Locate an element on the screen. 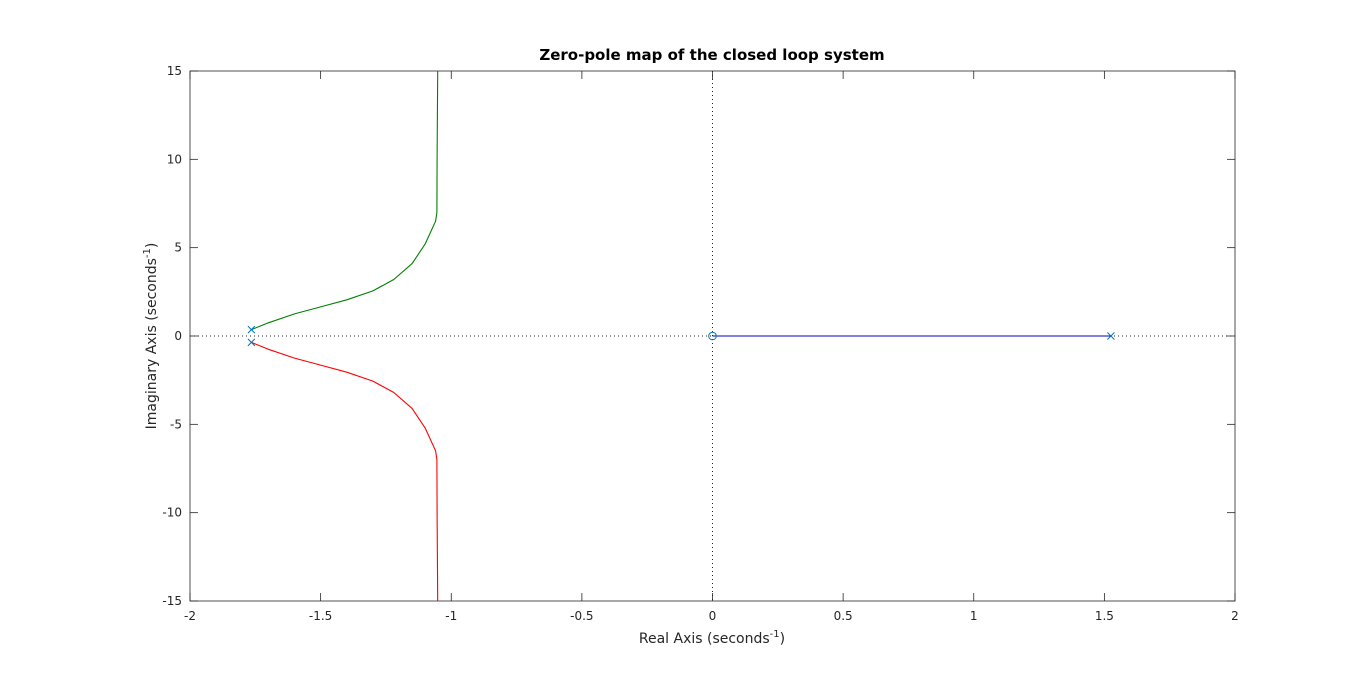 The width and height of the screenshot is (1366, 676). zero-marker is located at coordinates (712, 336).